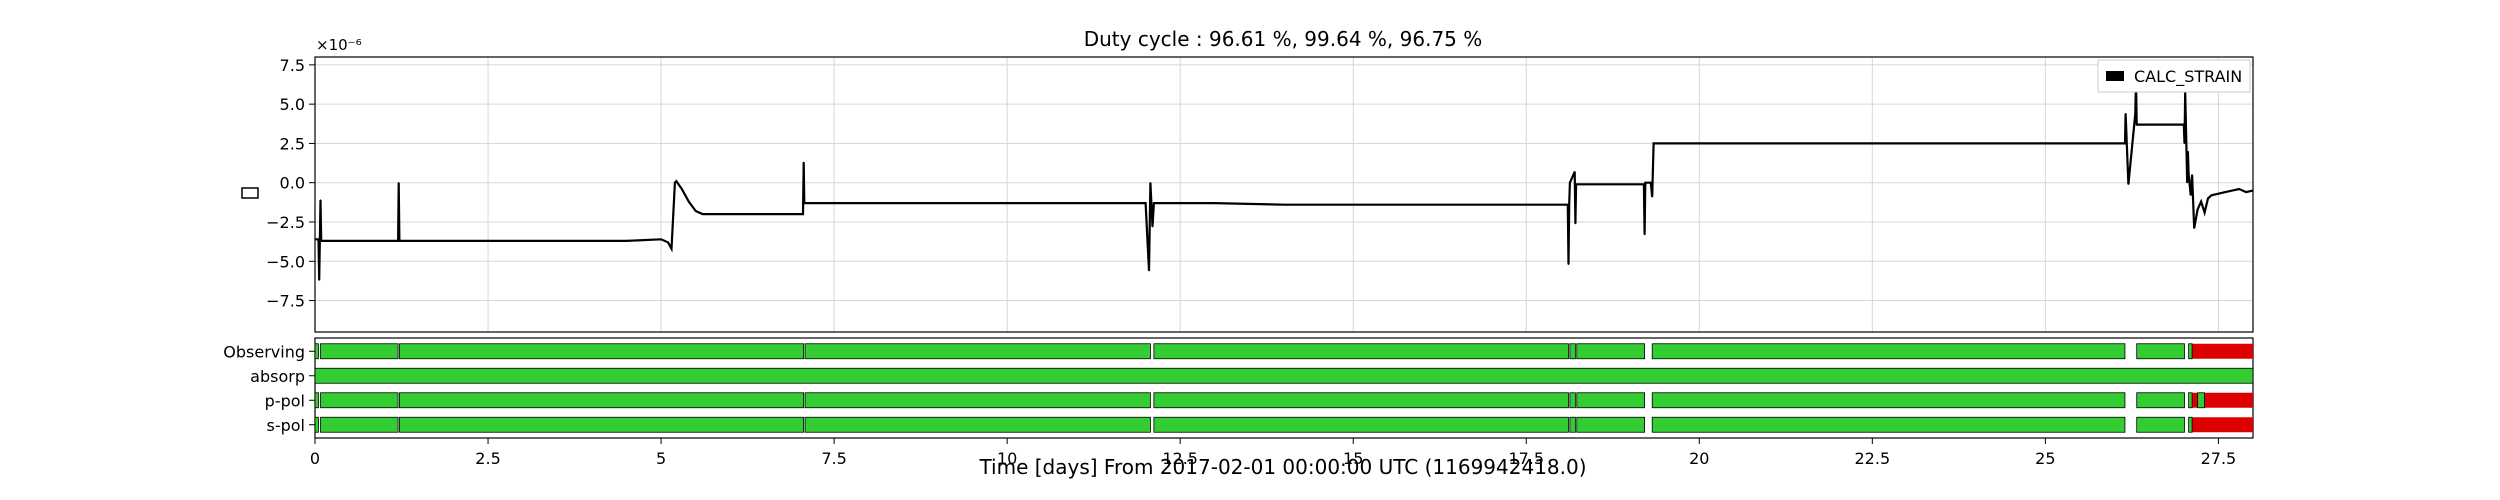  Describe the element at coordinates (315, 458) in the screenshot. I see `x-tick-label-0: 0` at that location.